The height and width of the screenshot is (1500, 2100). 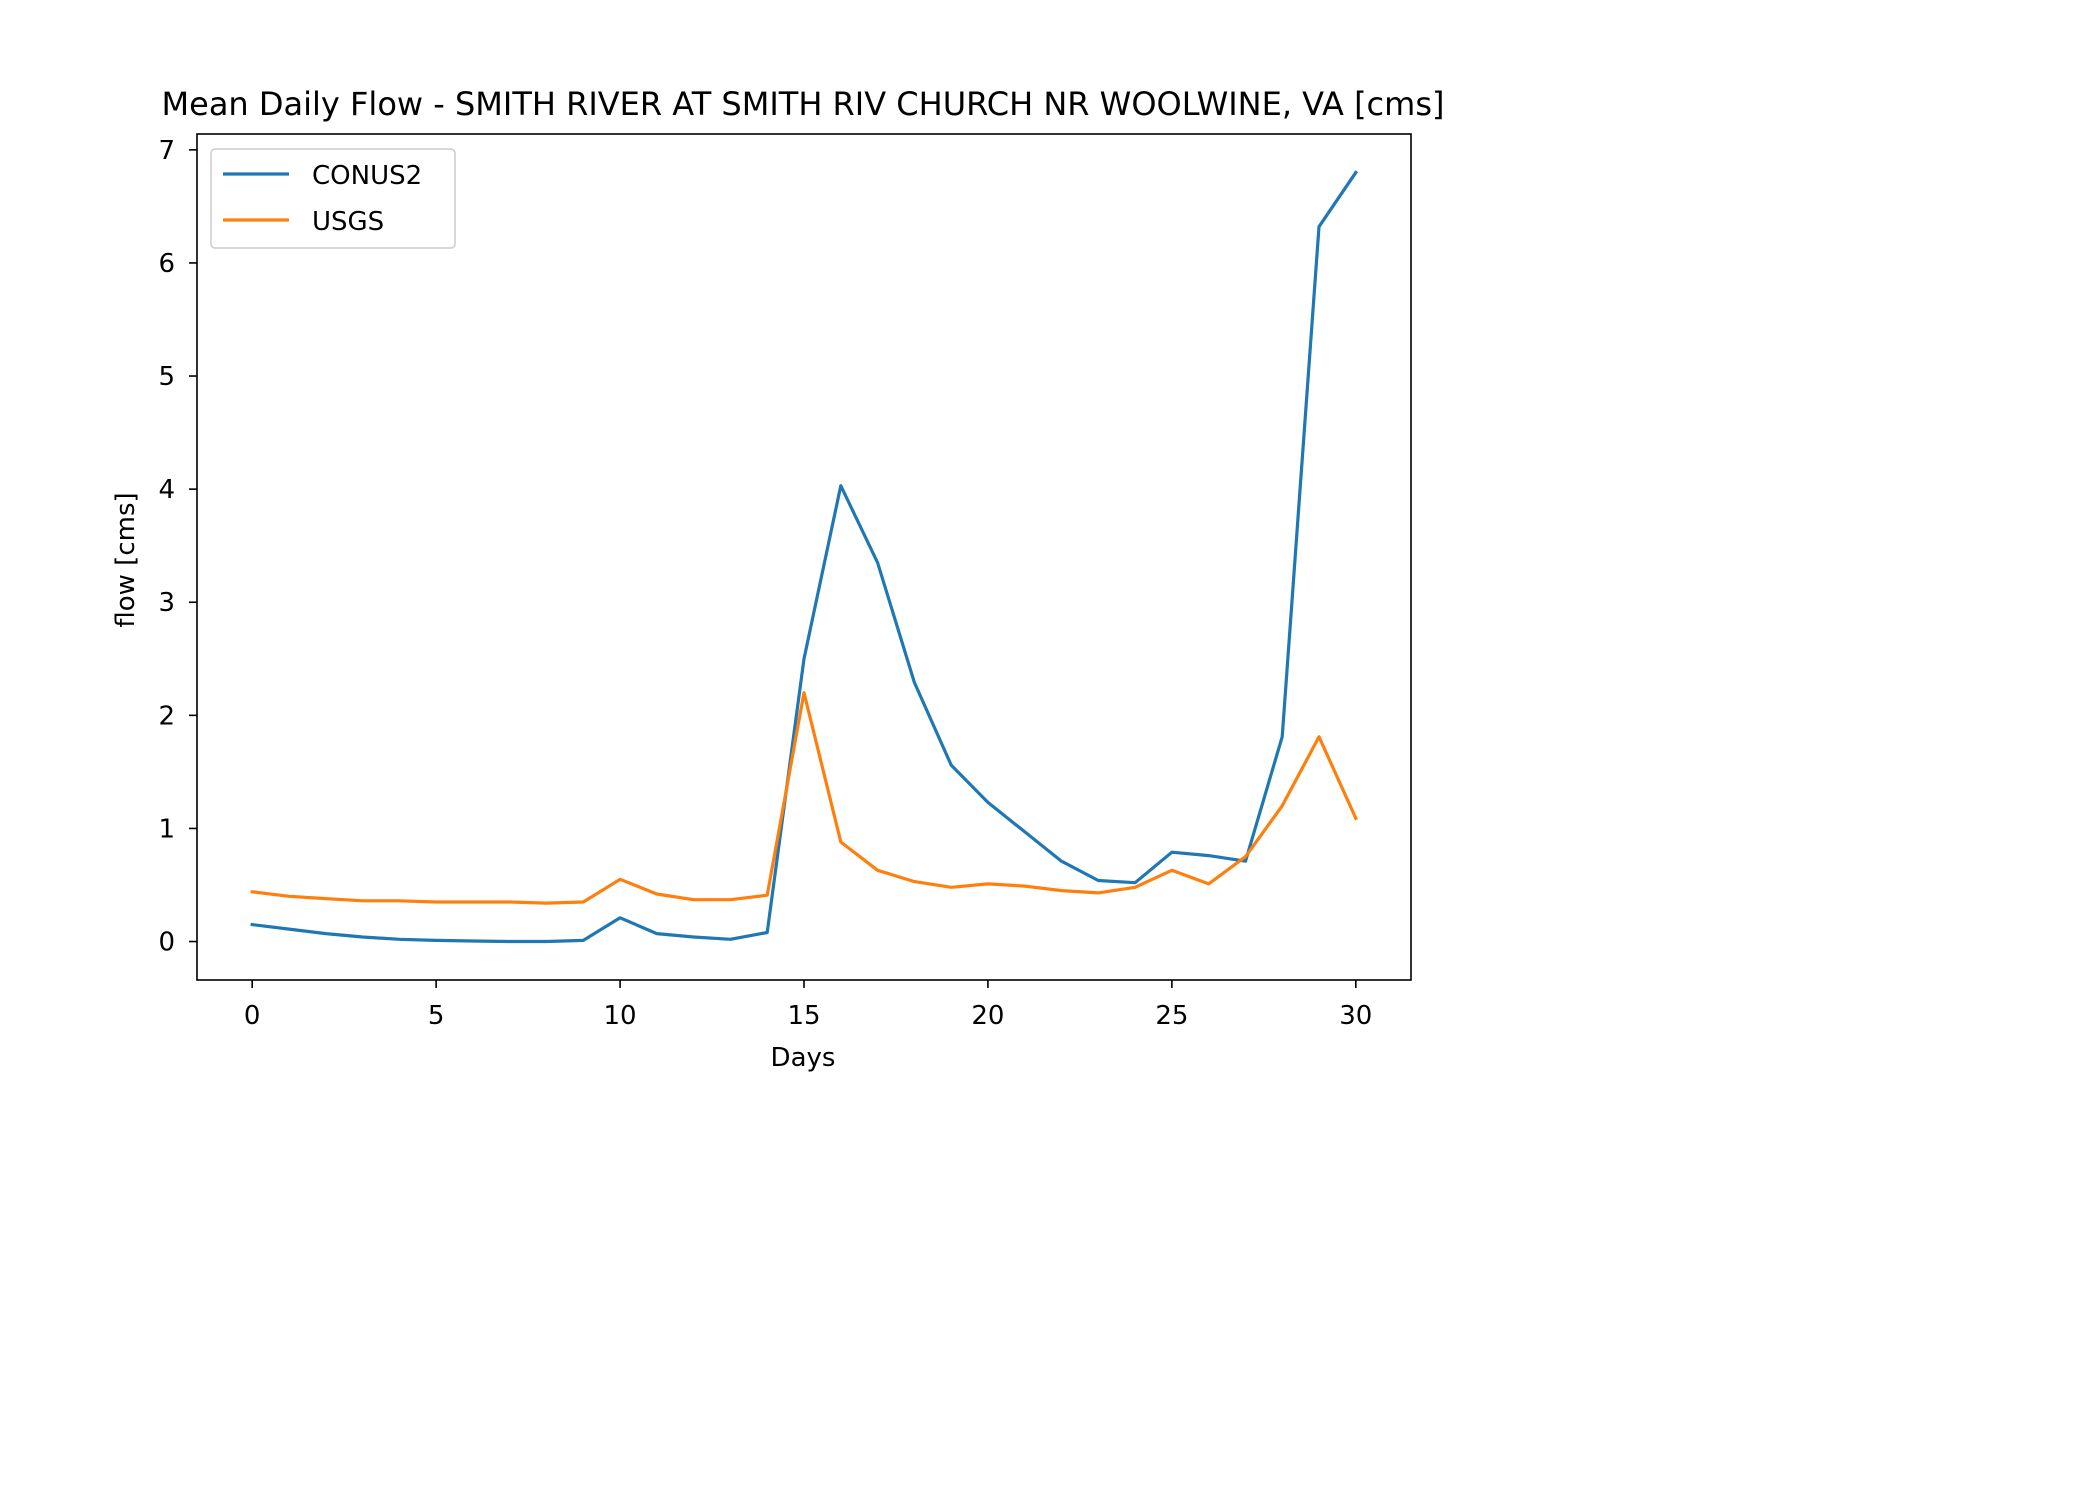 I want to click on legend: CONUS2 USGS, so click(x=333, y=198).